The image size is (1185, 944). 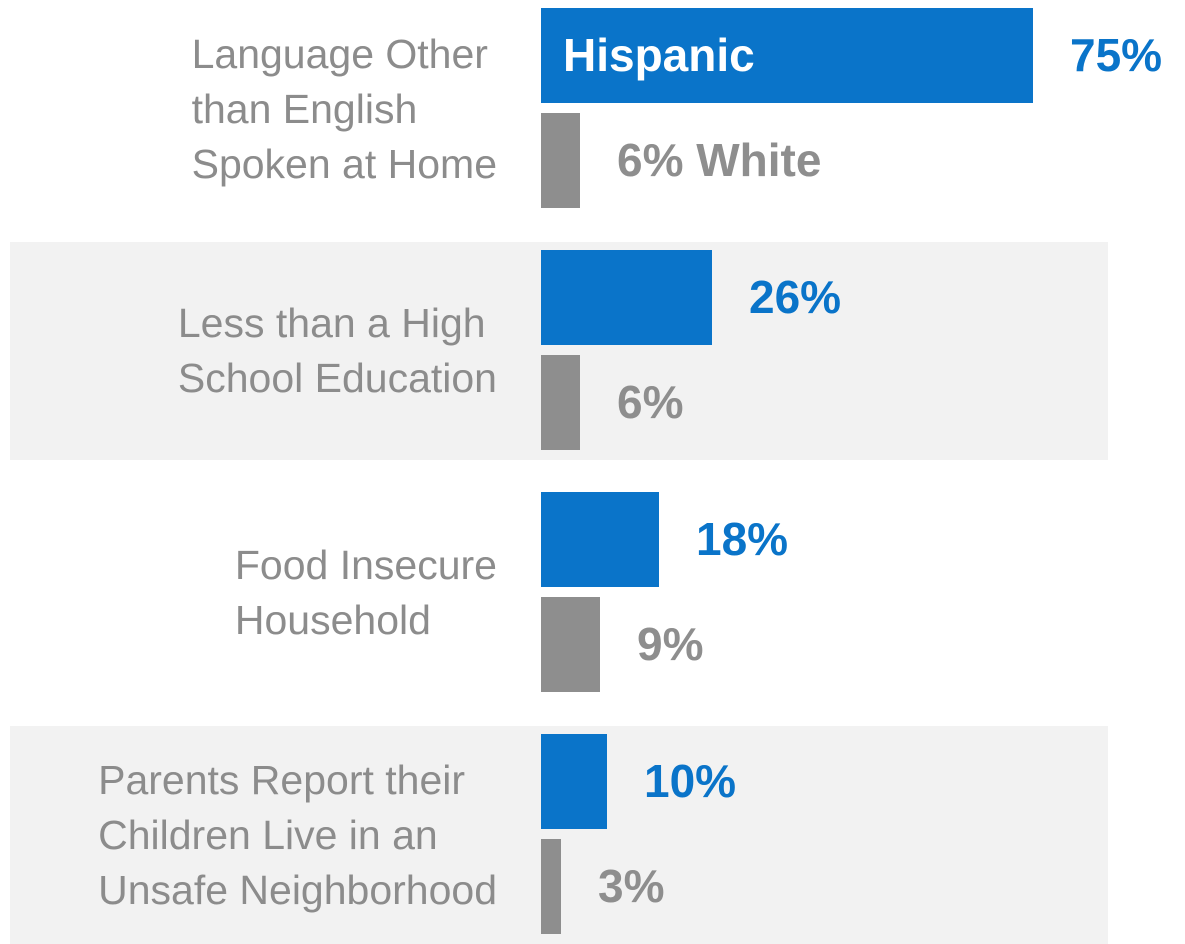 I want to click on value-label-white-number: 3%, so click(x=631, y=886).